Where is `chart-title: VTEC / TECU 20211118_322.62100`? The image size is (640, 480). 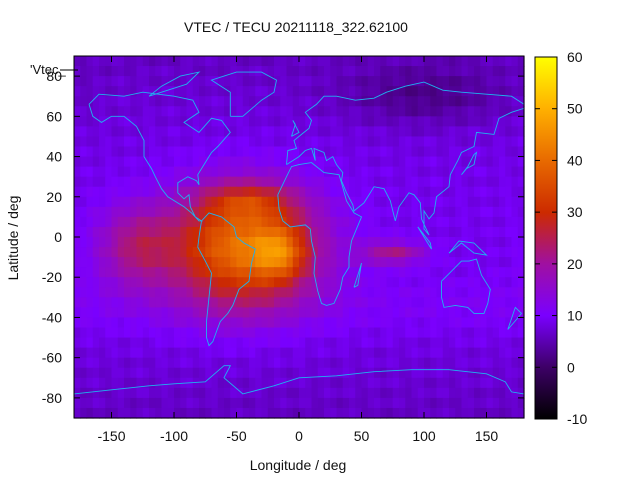
chart-title: VTEC / TECU 20211118_322.62100 is located at coordinates (296, 27).